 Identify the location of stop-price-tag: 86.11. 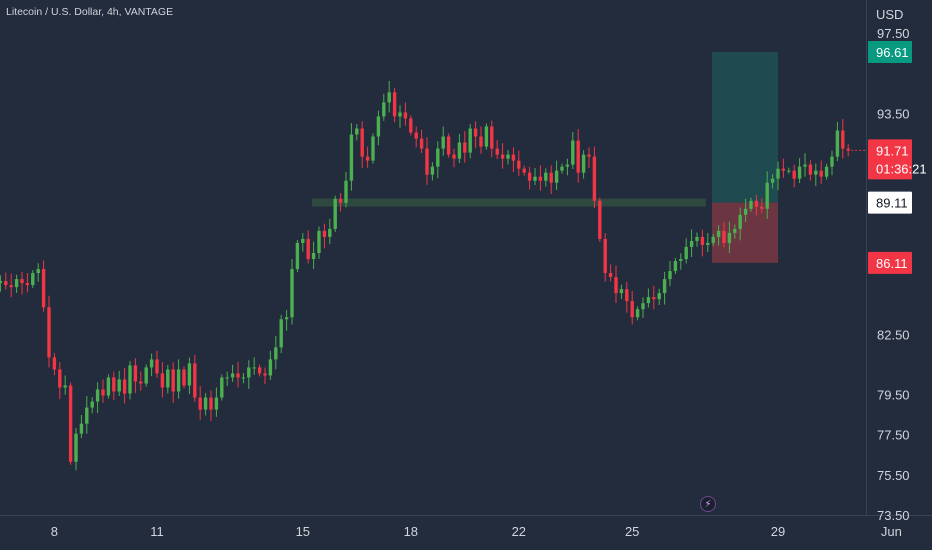
(890, 262).